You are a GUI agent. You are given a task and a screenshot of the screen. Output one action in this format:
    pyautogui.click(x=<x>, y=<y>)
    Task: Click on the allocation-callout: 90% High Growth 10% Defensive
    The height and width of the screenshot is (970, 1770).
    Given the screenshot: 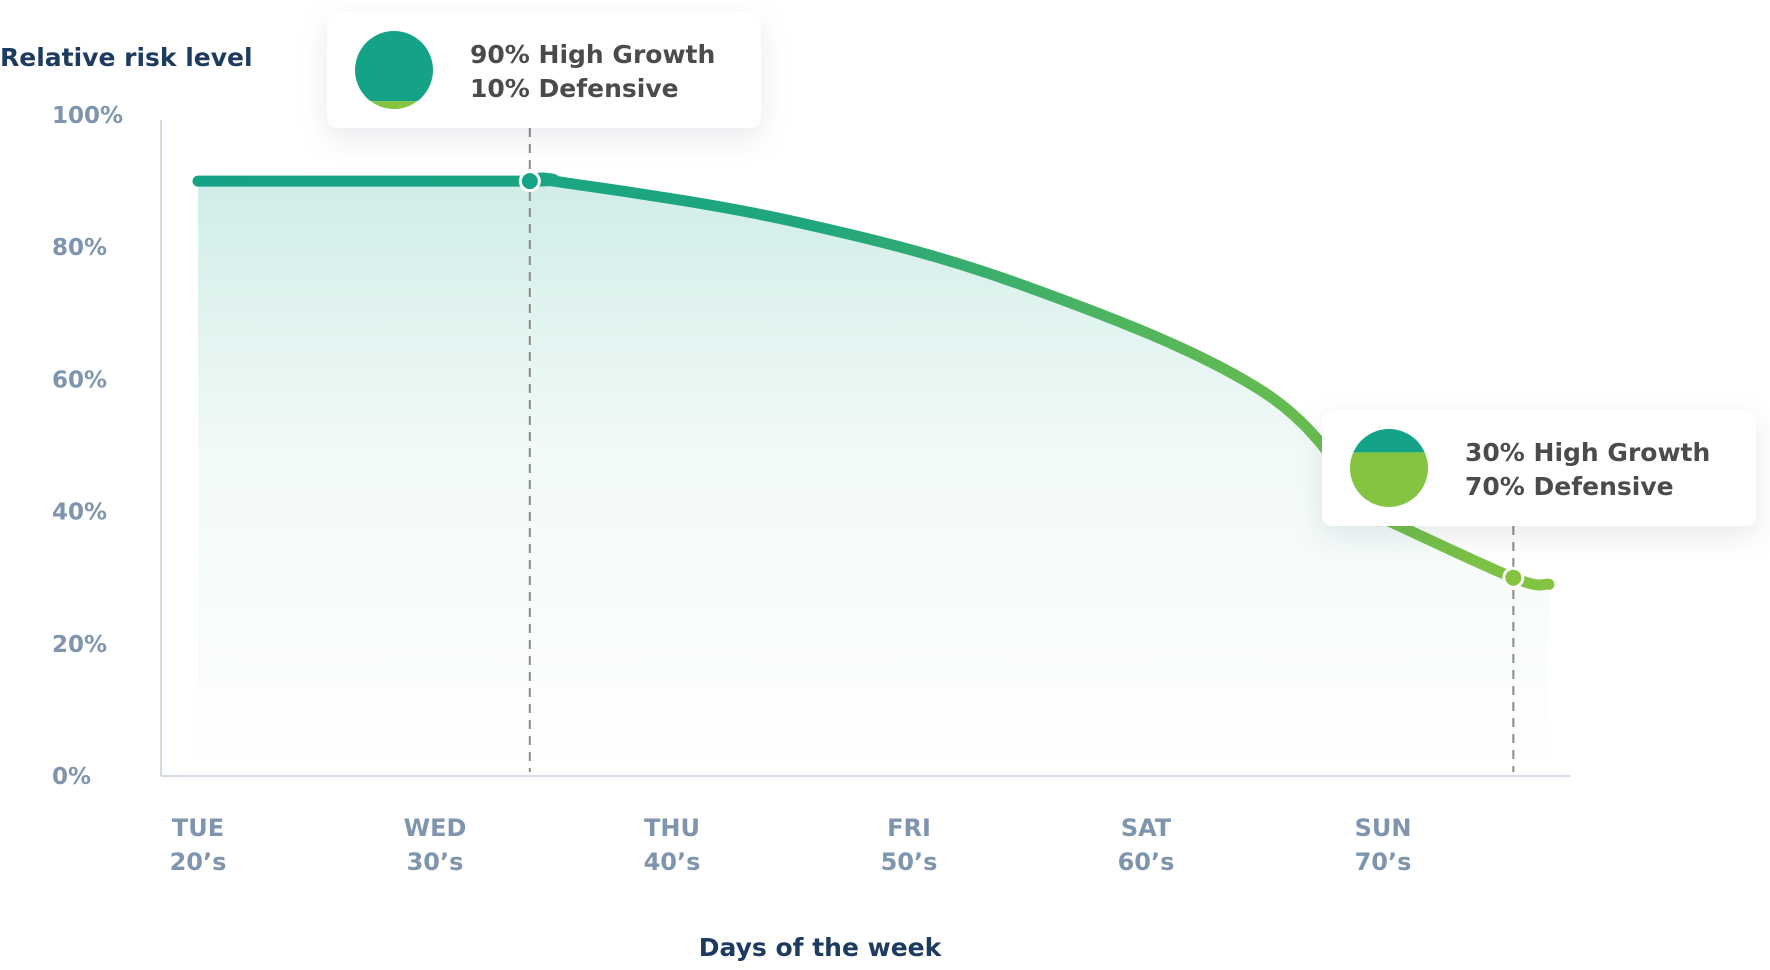 What is the action you would take?
    pyautogui.click(x=544, y=70)
    